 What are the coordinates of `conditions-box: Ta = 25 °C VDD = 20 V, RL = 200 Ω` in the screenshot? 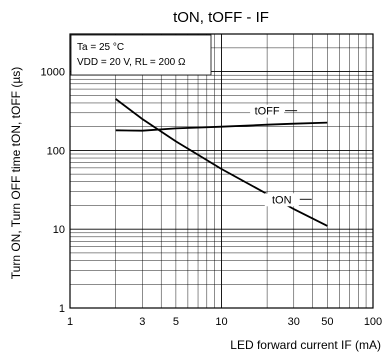 It's located at (141, 55).